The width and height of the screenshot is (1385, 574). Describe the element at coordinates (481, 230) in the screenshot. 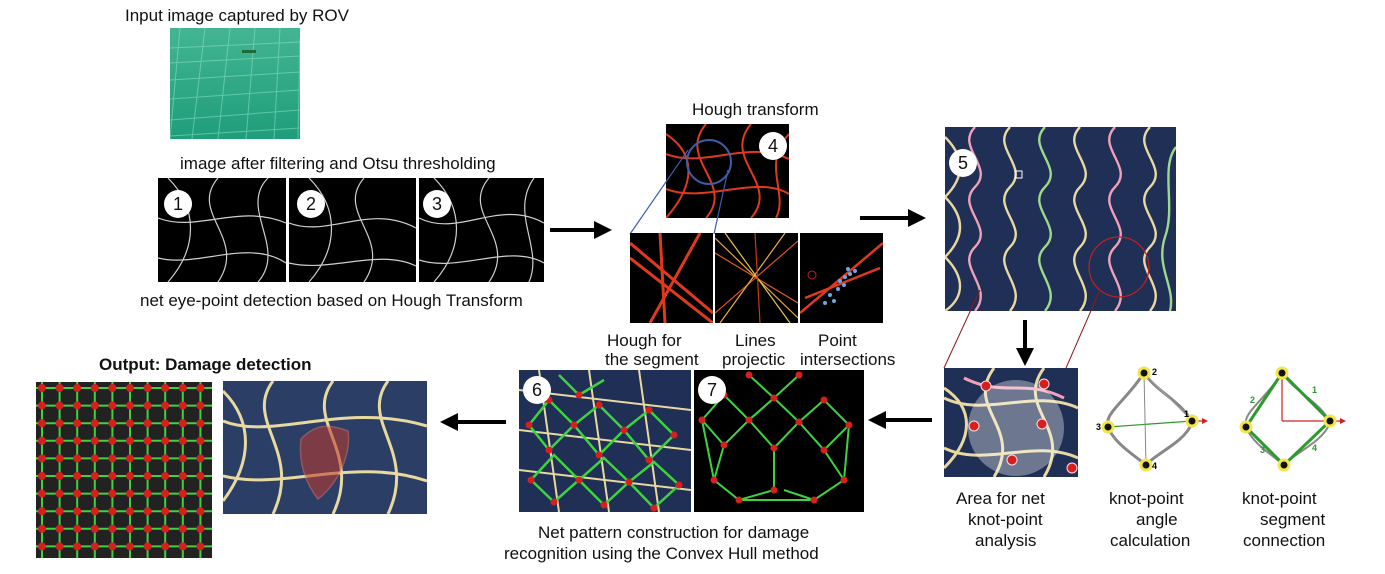

I see `filtered-image-3: 3` at that location.